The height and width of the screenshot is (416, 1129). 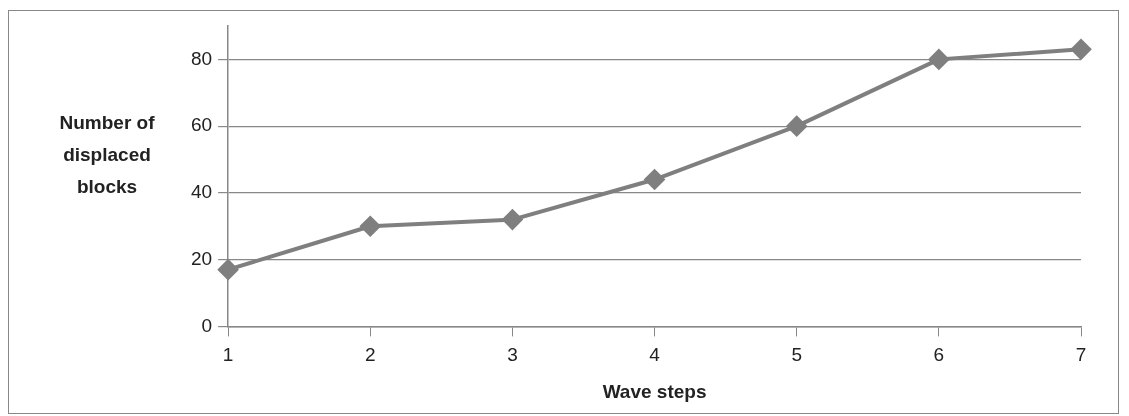 What do you see at coordinates (201, 258) in the screenshot?
I see `y-tick-label: 20` at bounding box center [201, 258].